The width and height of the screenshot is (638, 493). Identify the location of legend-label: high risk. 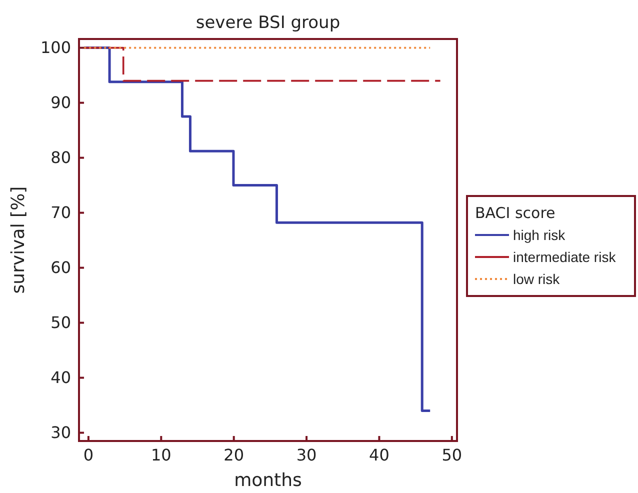
(539, 235).